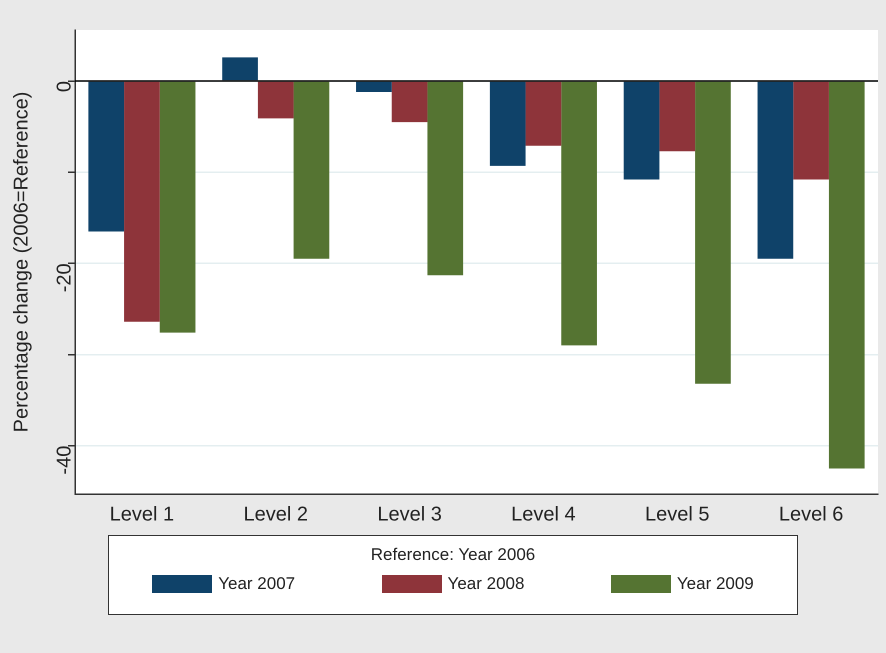 The height and width of the screenshot is (653, 886). What do you see at coordinates (811, 515) in the screenshot?
I see `x-tick-label: Level 6` at bounding box center [811, 515].